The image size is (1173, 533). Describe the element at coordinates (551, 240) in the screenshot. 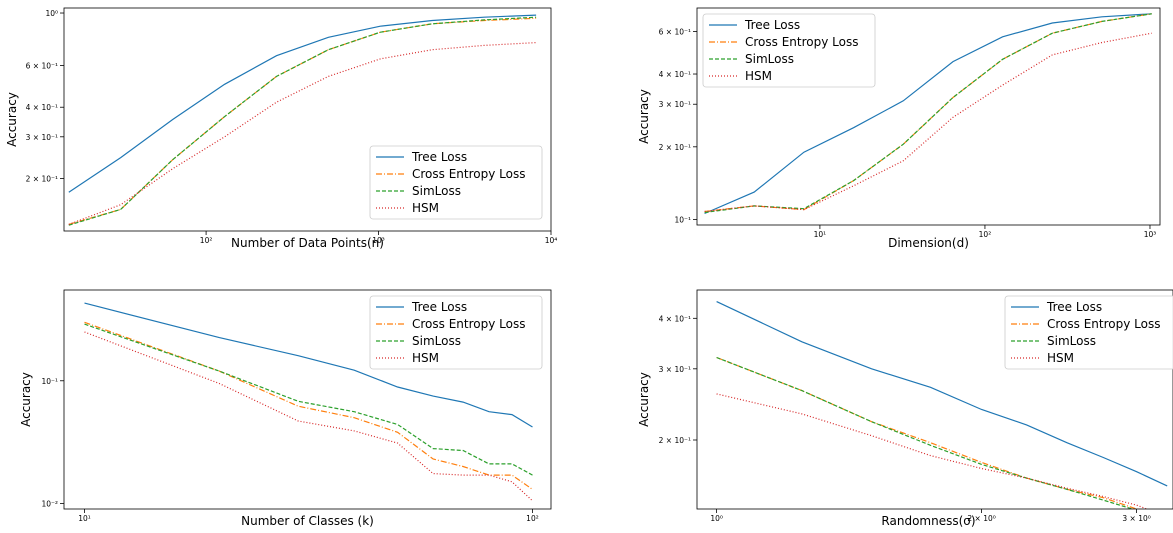

I see `x-tick-label: 10⁴` at that location.